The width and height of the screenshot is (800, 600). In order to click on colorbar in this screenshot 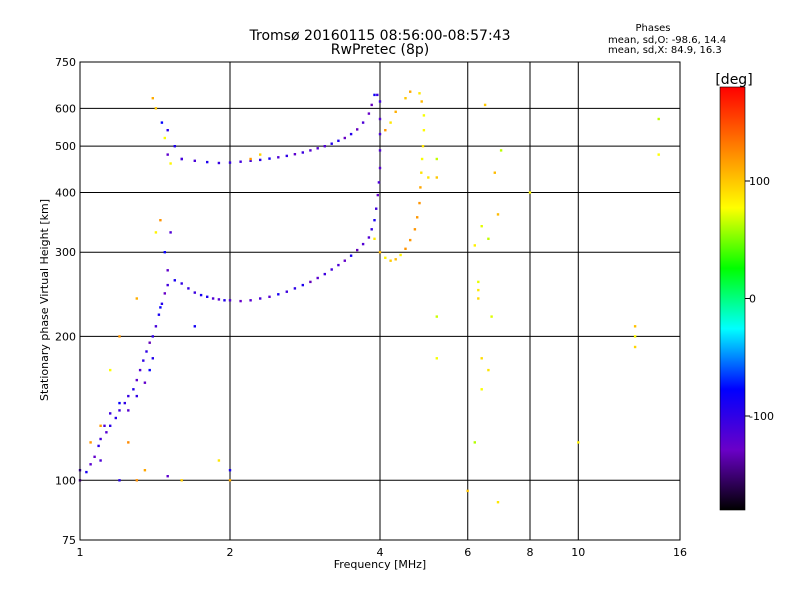, I will do `click(732, 298)`.